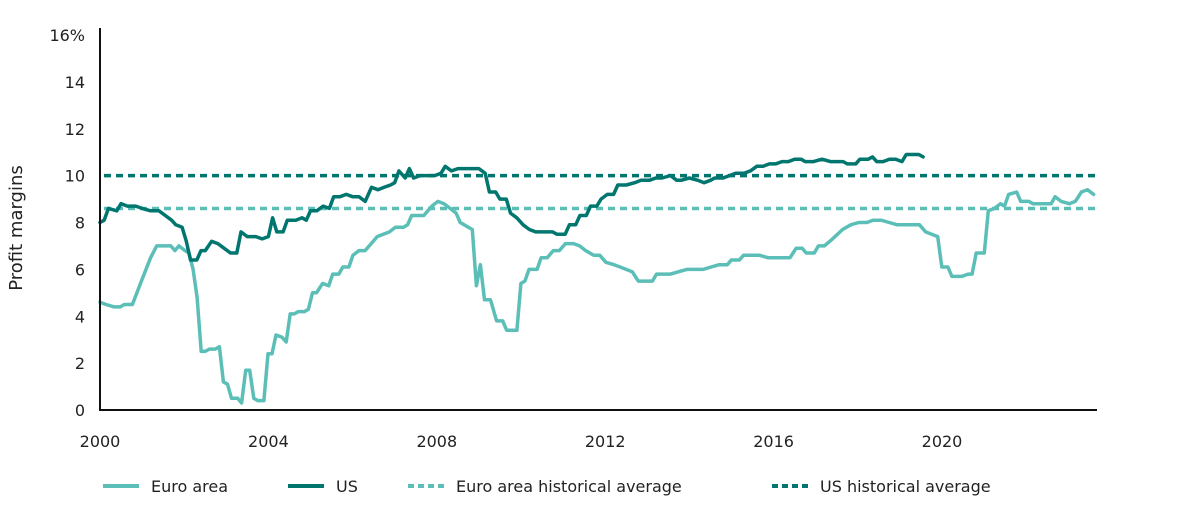 The width and height of the screenshot is (1201, 512). I want to click on x-tick-label: 2008, so click(436, 441).